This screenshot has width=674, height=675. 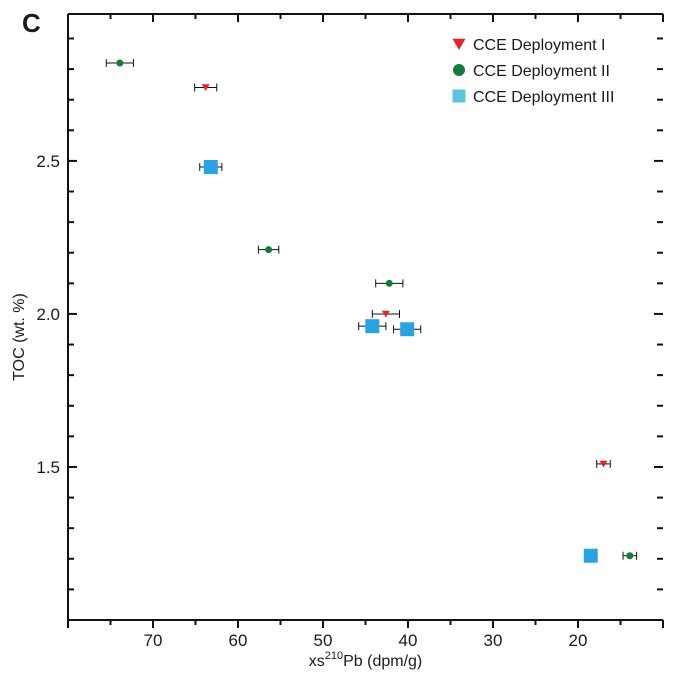 I want to click on x-axis-title: xs210Pb (dpm/g), so click(x=366, y=660).